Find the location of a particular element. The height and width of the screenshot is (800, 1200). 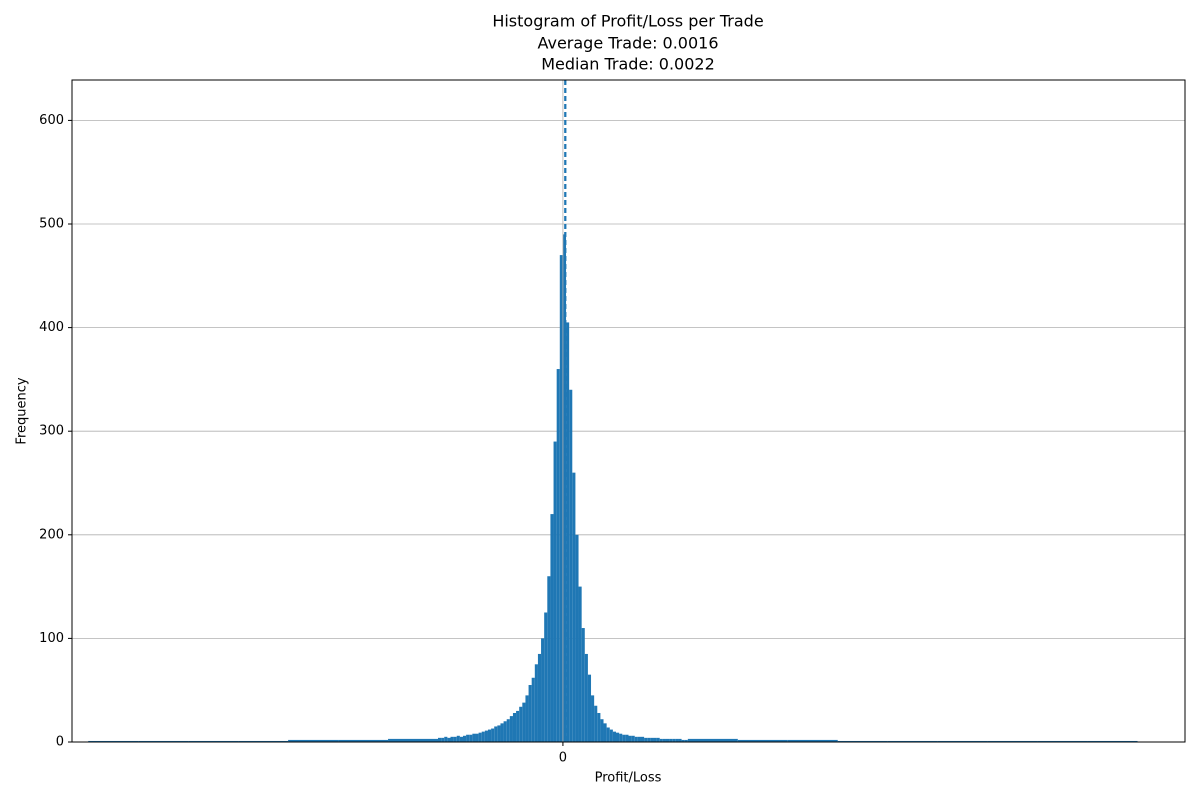

y-tick-label: 0 is located at coordinates (60, 742).